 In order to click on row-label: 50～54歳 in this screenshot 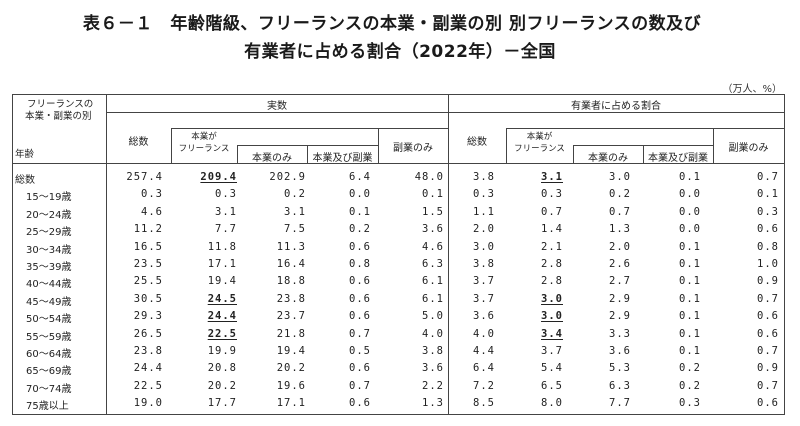, I will do `click(49, 320)`.